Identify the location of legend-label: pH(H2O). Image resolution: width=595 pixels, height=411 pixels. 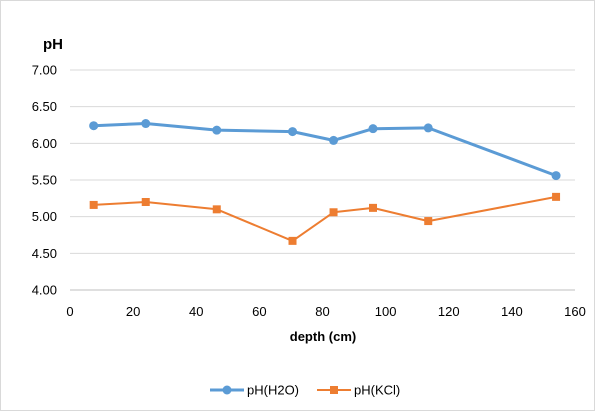
(273, 390).